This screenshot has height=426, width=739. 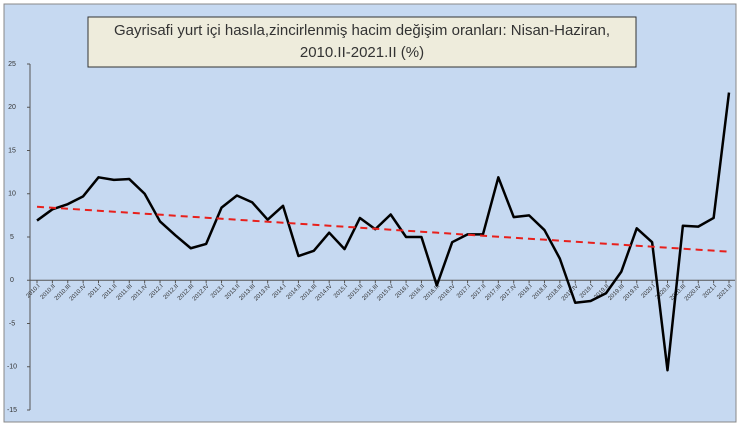 What do you see at coordinates (383, 229) in the screenshot?
I see `trend-line` at bounding box center [383, 229].